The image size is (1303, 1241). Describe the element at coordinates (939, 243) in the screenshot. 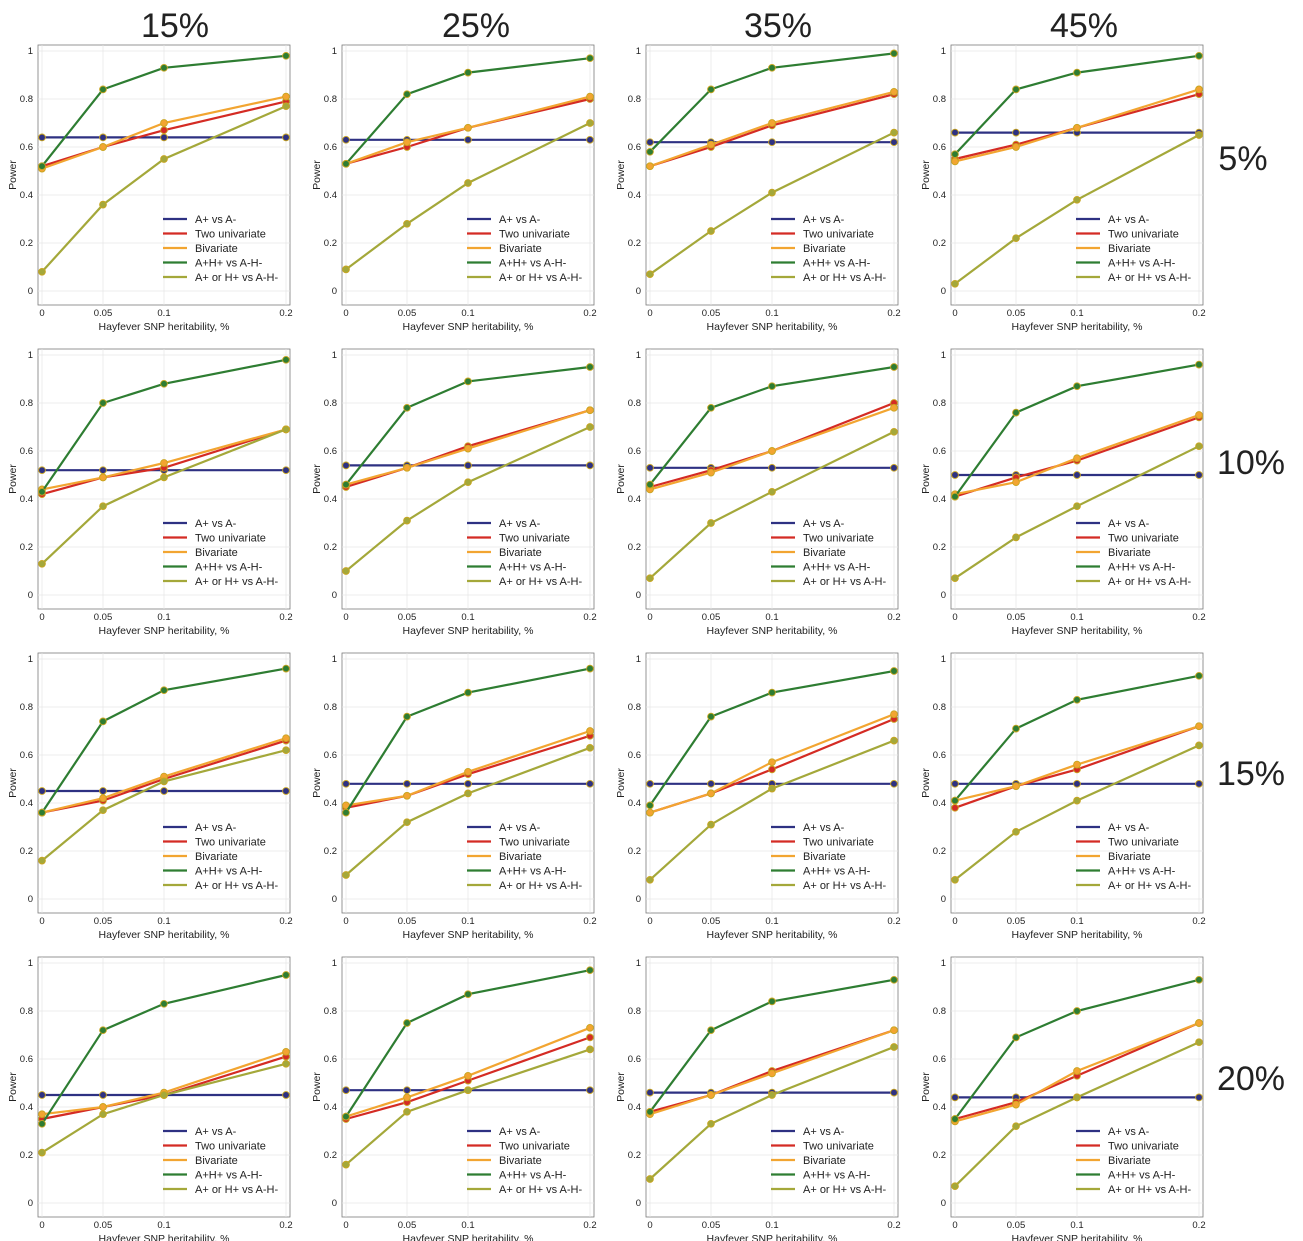

I see `y-tick-label: 0.2` at that location.